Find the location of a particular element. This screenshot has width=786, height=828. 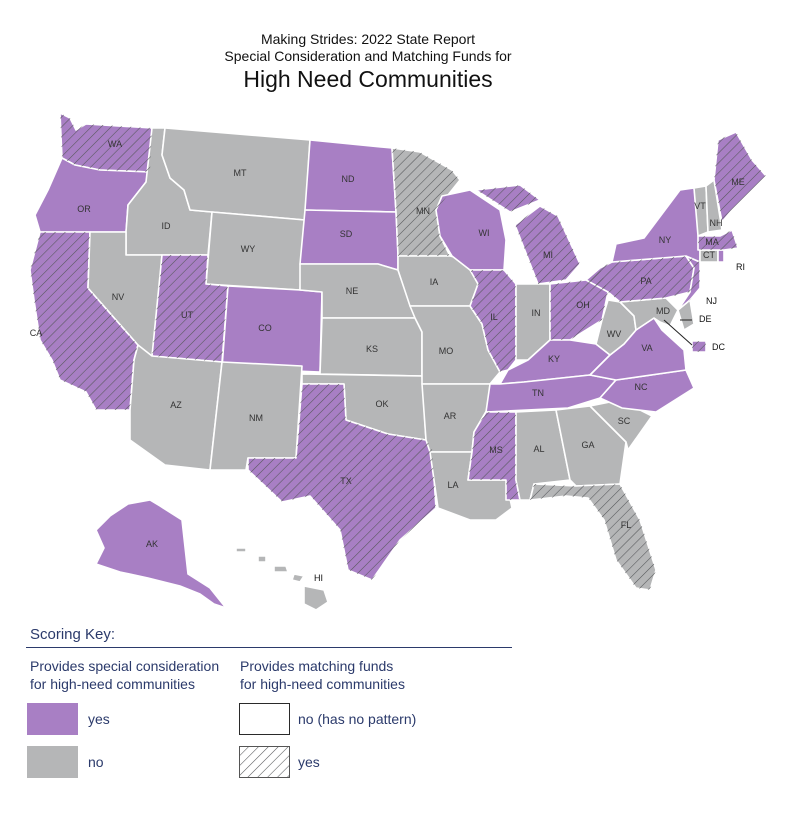

state-label-dc: DC is located at coordinates (718, 347).